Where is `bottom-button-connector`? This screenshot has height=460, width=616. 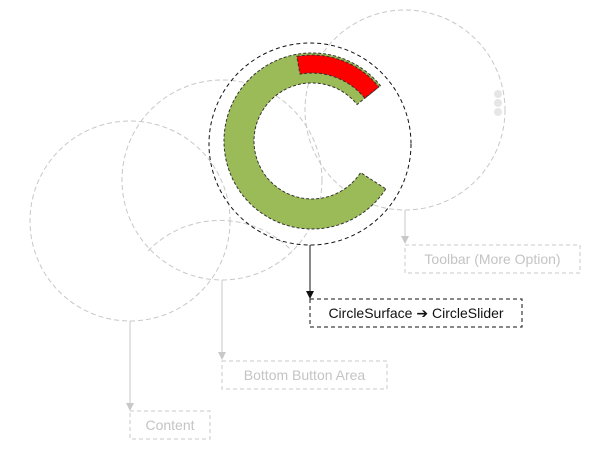
bottom-button-connector is located at coordinates (222, 320).